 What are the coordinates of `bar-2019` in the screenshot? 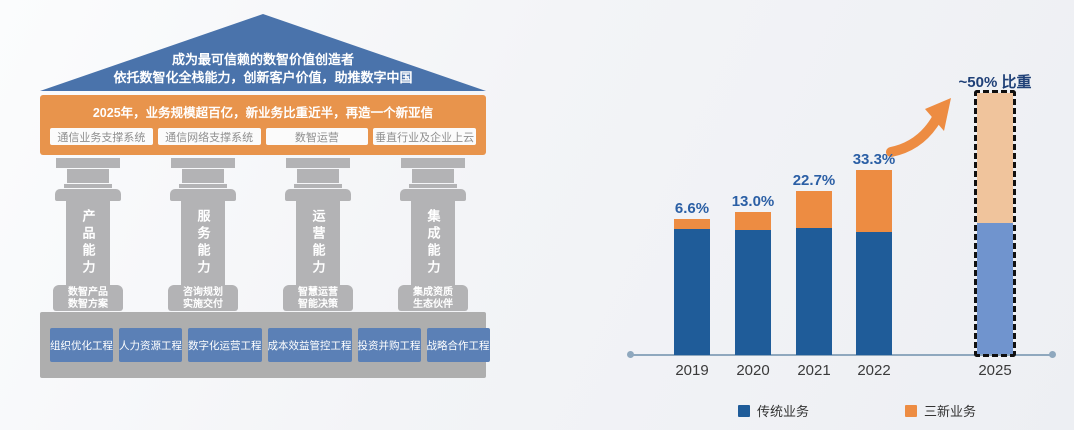 It's located at (692, 287).